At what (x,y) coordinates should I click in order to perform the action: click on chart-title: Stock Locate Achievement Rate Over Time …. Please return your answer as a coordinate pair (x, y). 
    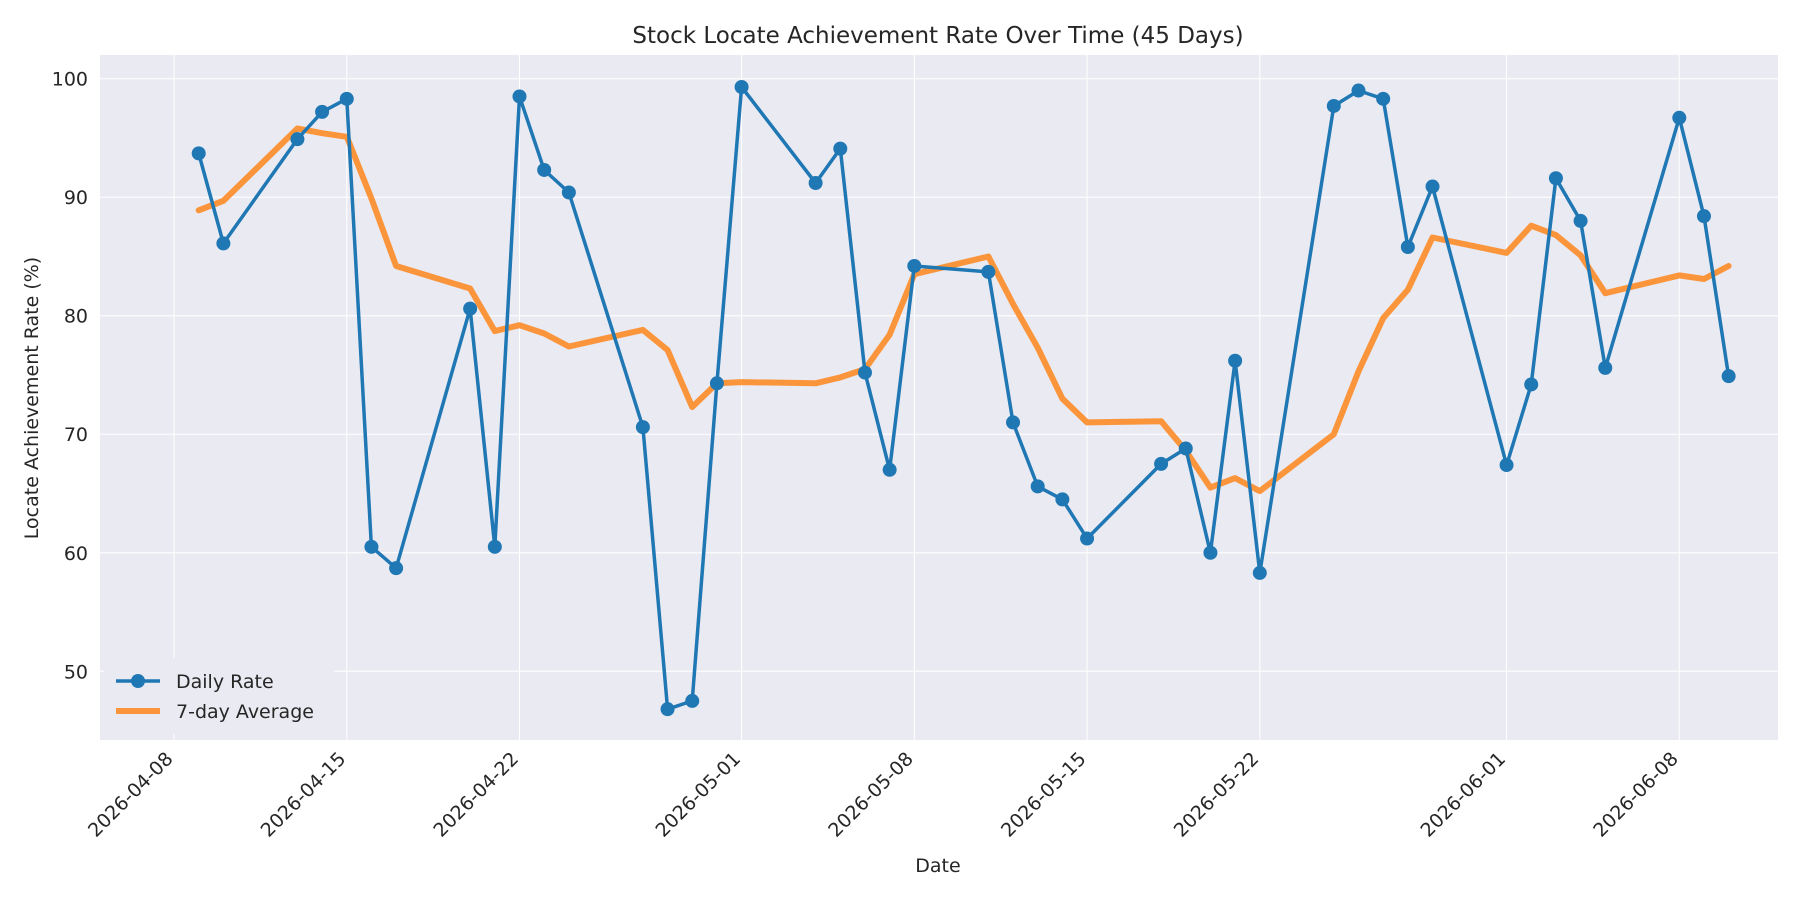
    Looking at the image, I should click on (937, 36).